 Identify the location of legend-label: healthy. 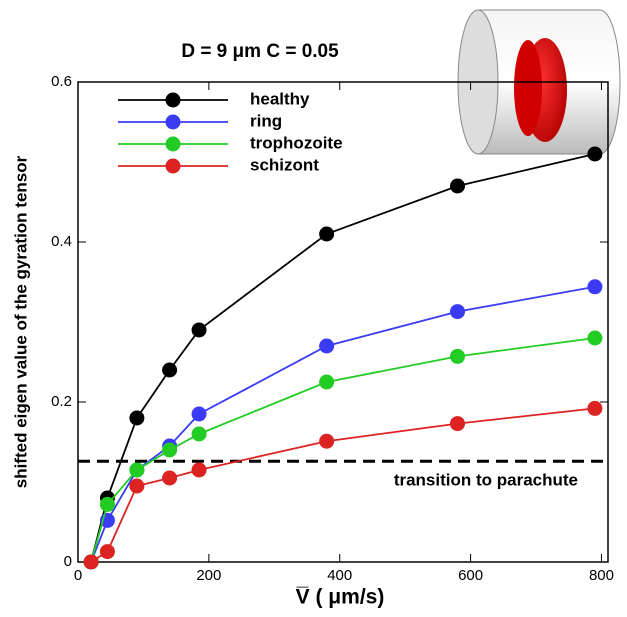
(280, 98).